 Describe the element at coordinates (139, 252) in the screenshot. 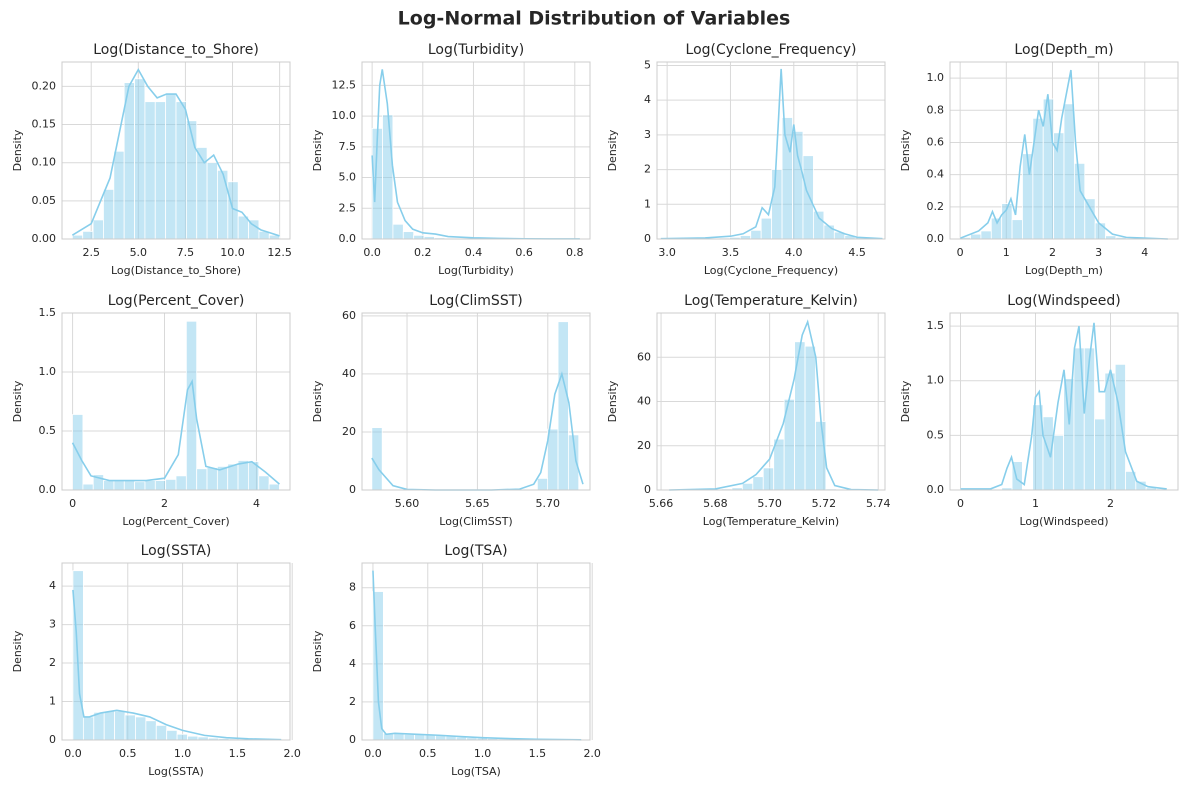

I see `x-tick-label: 5.0` at that location.